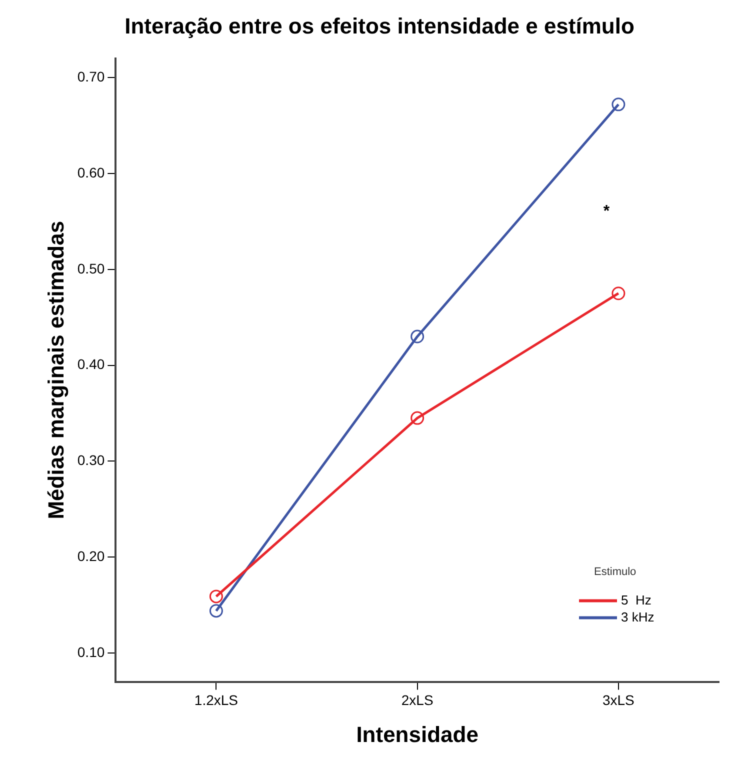 The image size is (749, 758). Describe the element at coordinates (55, 370) in the screenshot. I see `y-axis-title: Médias marginais estimadas` at that location.